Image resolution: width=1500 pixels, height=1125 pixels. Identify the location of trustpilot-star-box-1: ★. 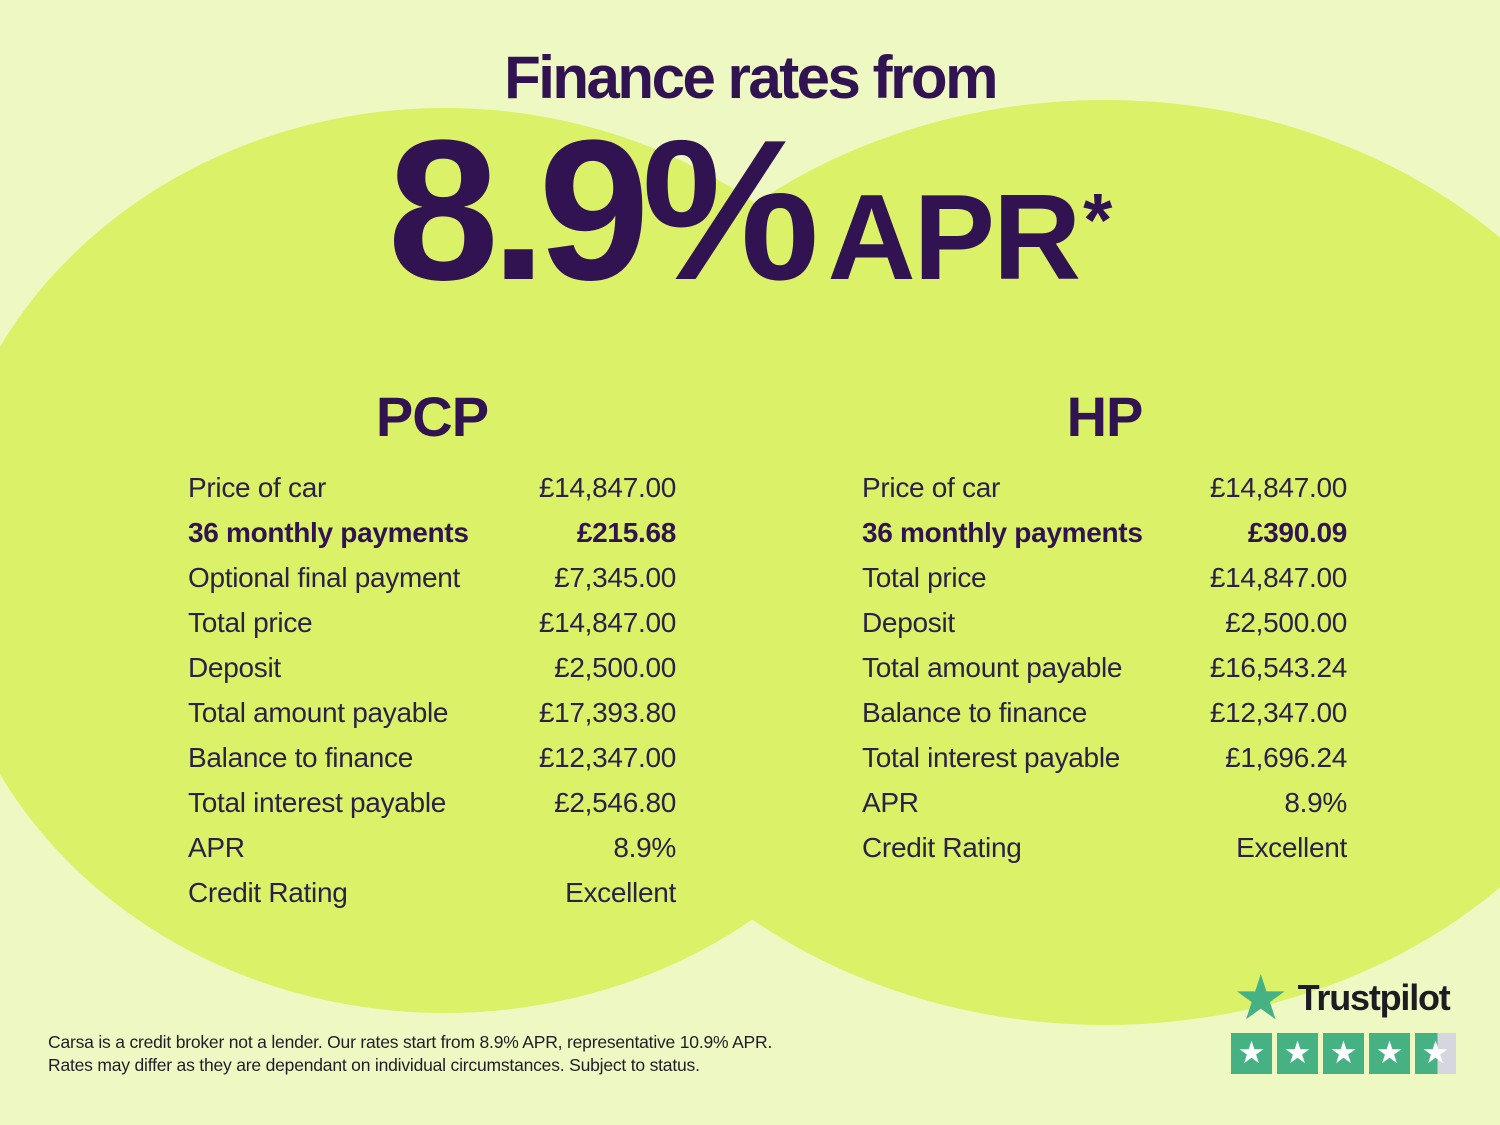
(1251, 1053).